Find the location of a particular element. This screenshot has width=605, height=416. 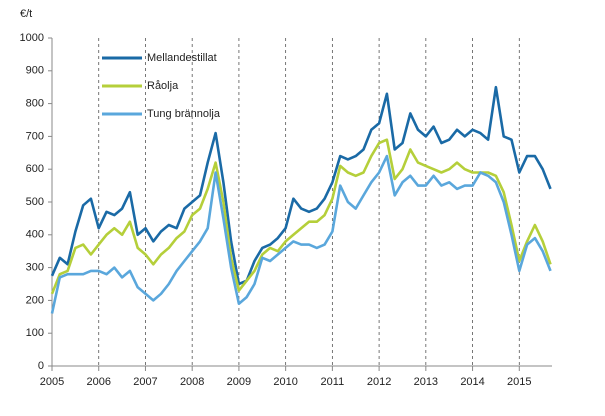

y-tick-label: 900 is located at coordinates (35, 71).